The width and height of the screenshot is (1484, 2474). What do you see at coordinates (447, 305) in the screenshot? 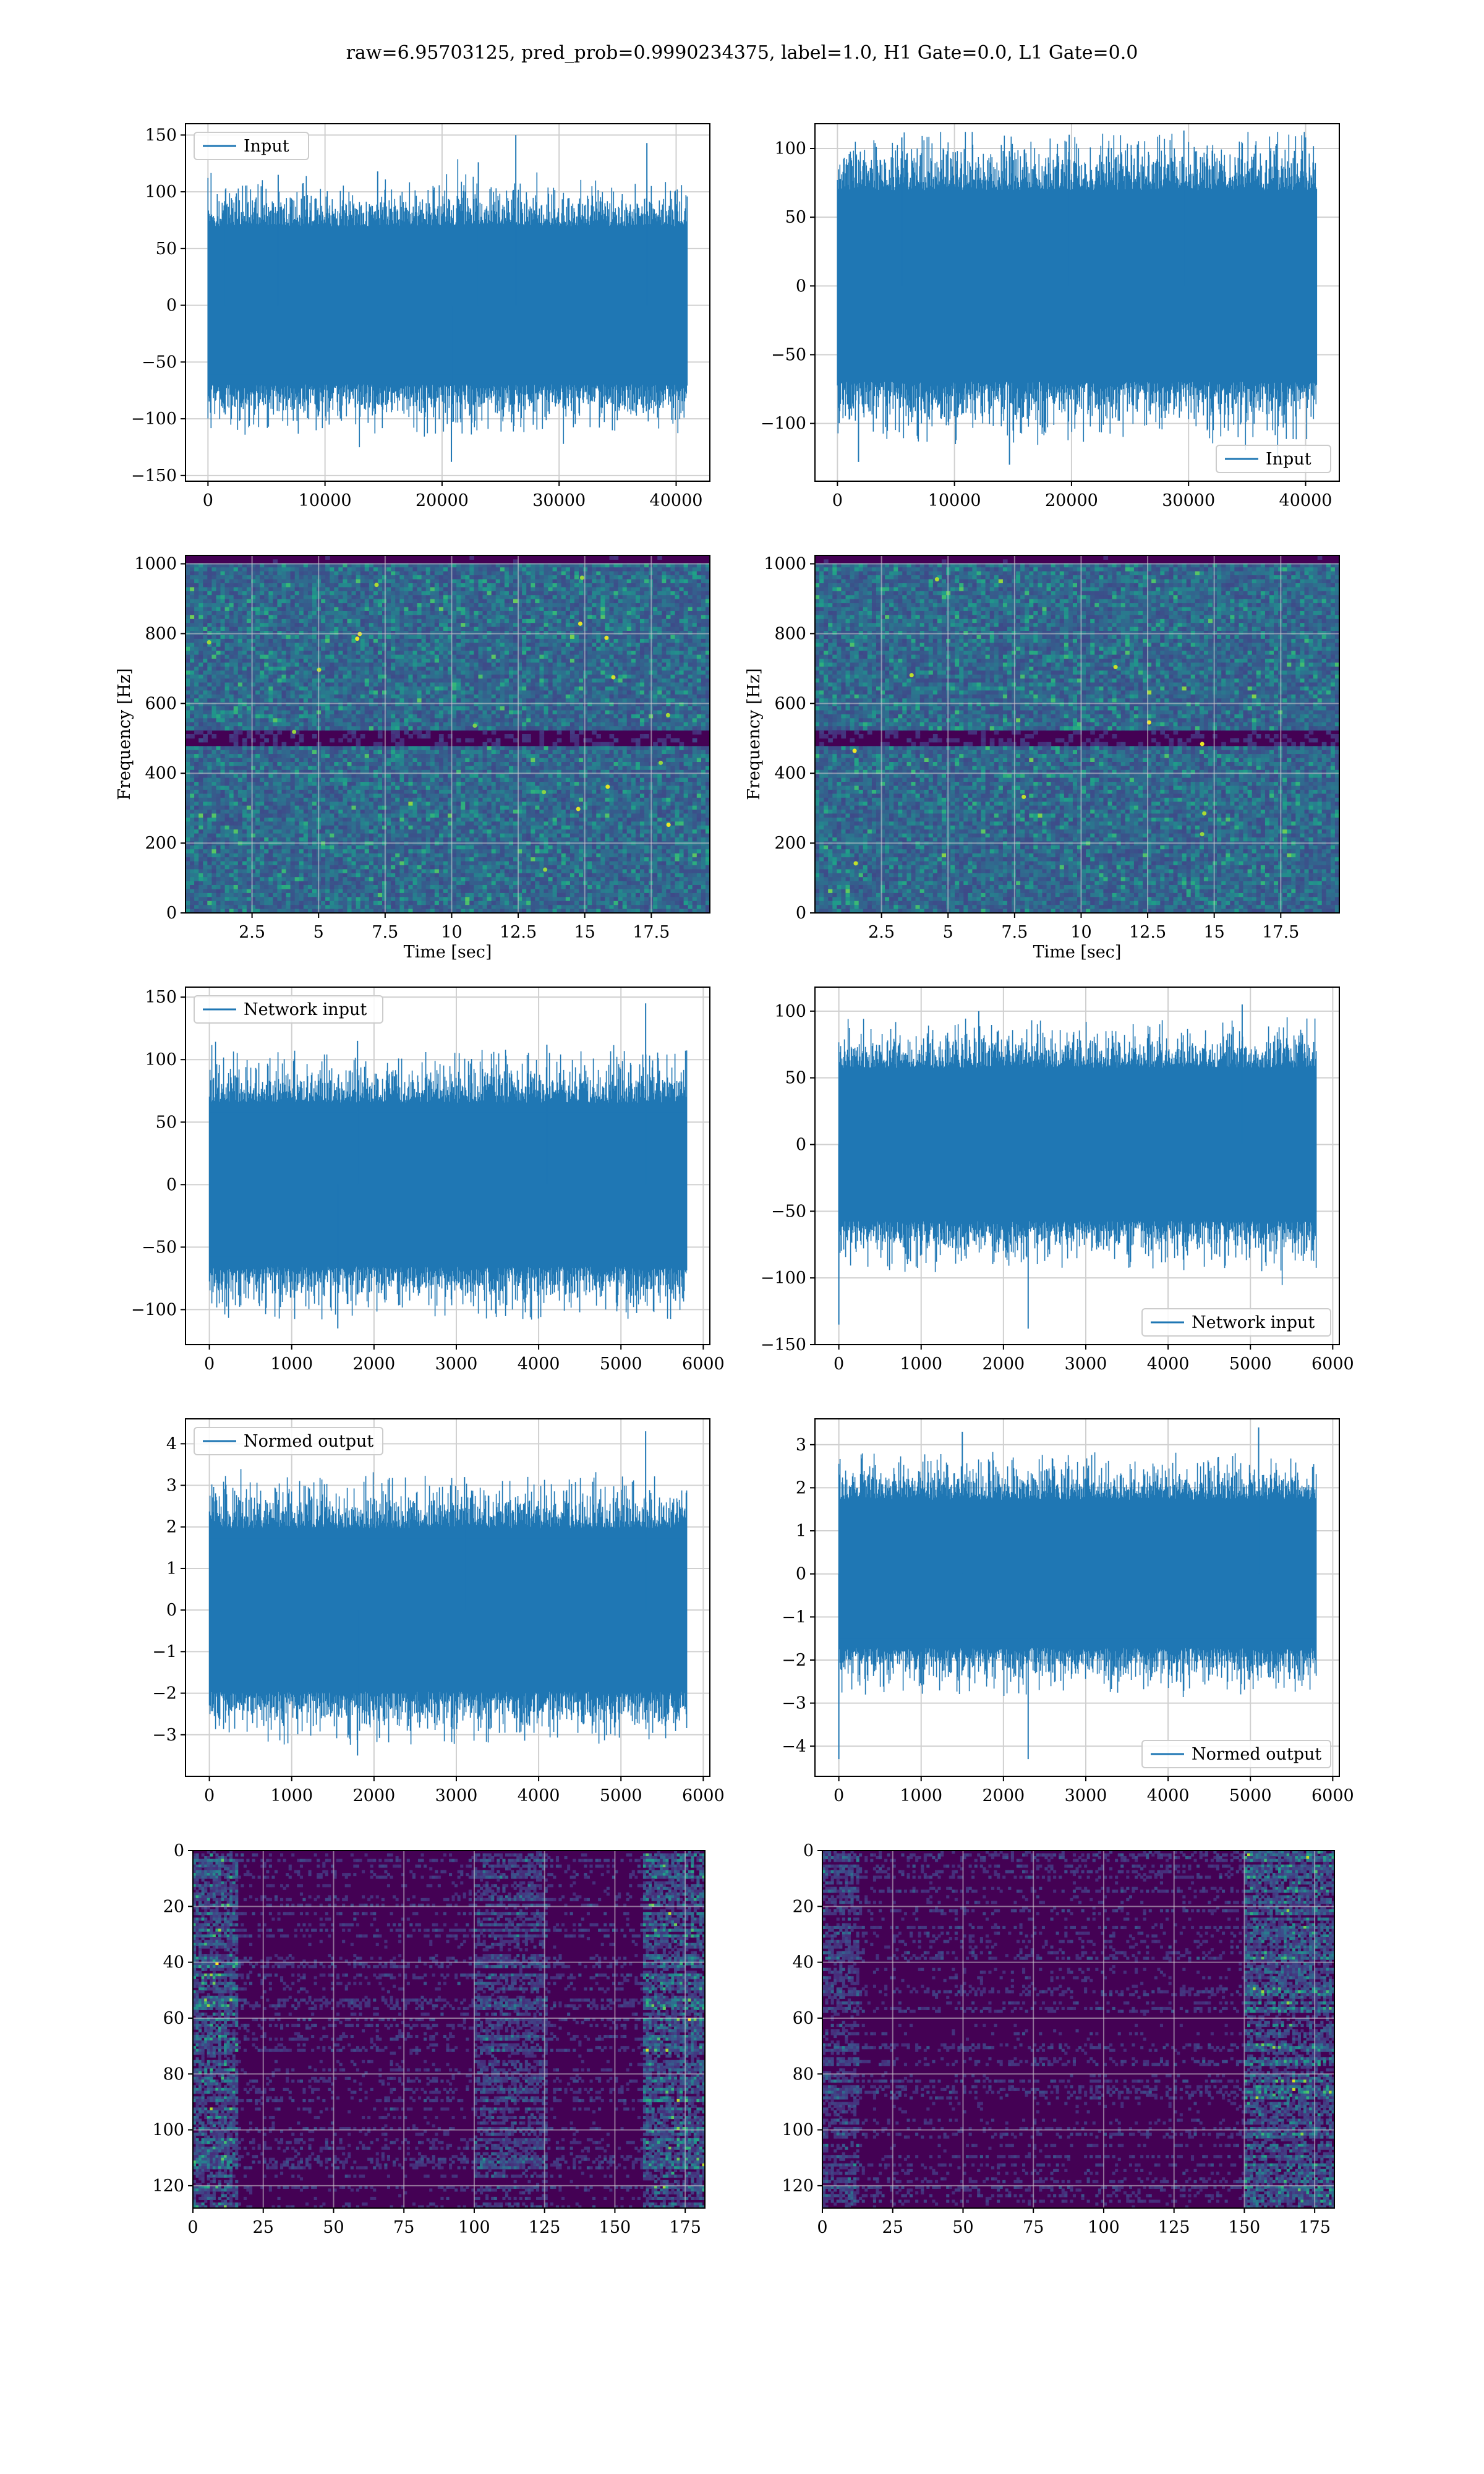
I see `series-band` at bounding box center [447, 305].